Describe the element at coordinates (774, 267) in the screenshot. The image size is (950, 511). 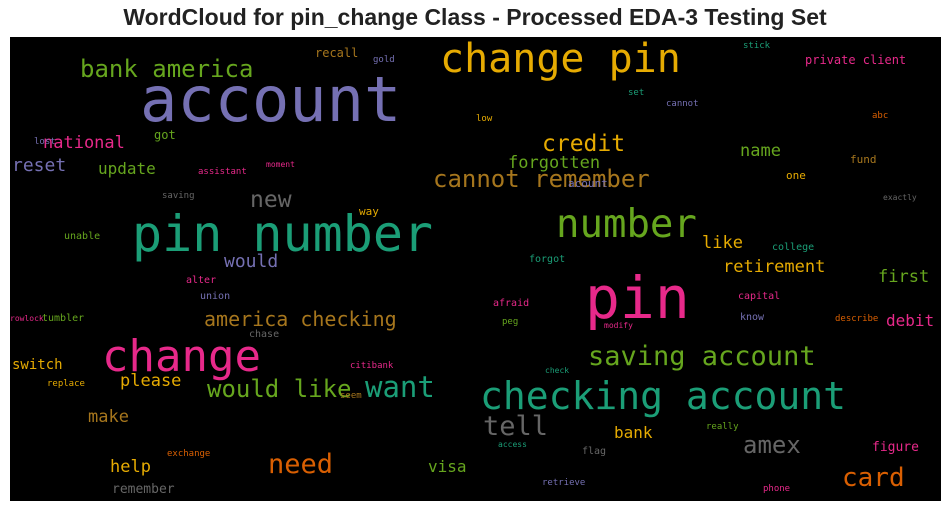
I see `word: retirement` at that location.